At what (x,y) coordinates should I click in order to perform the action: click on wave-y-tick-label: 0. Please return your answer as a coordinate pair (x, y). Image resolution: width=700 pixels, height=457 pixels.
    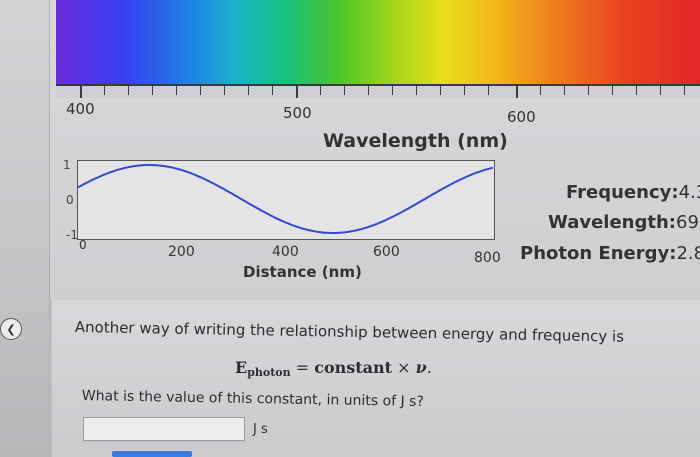
    Looking at the image, I should click on (70, 200).